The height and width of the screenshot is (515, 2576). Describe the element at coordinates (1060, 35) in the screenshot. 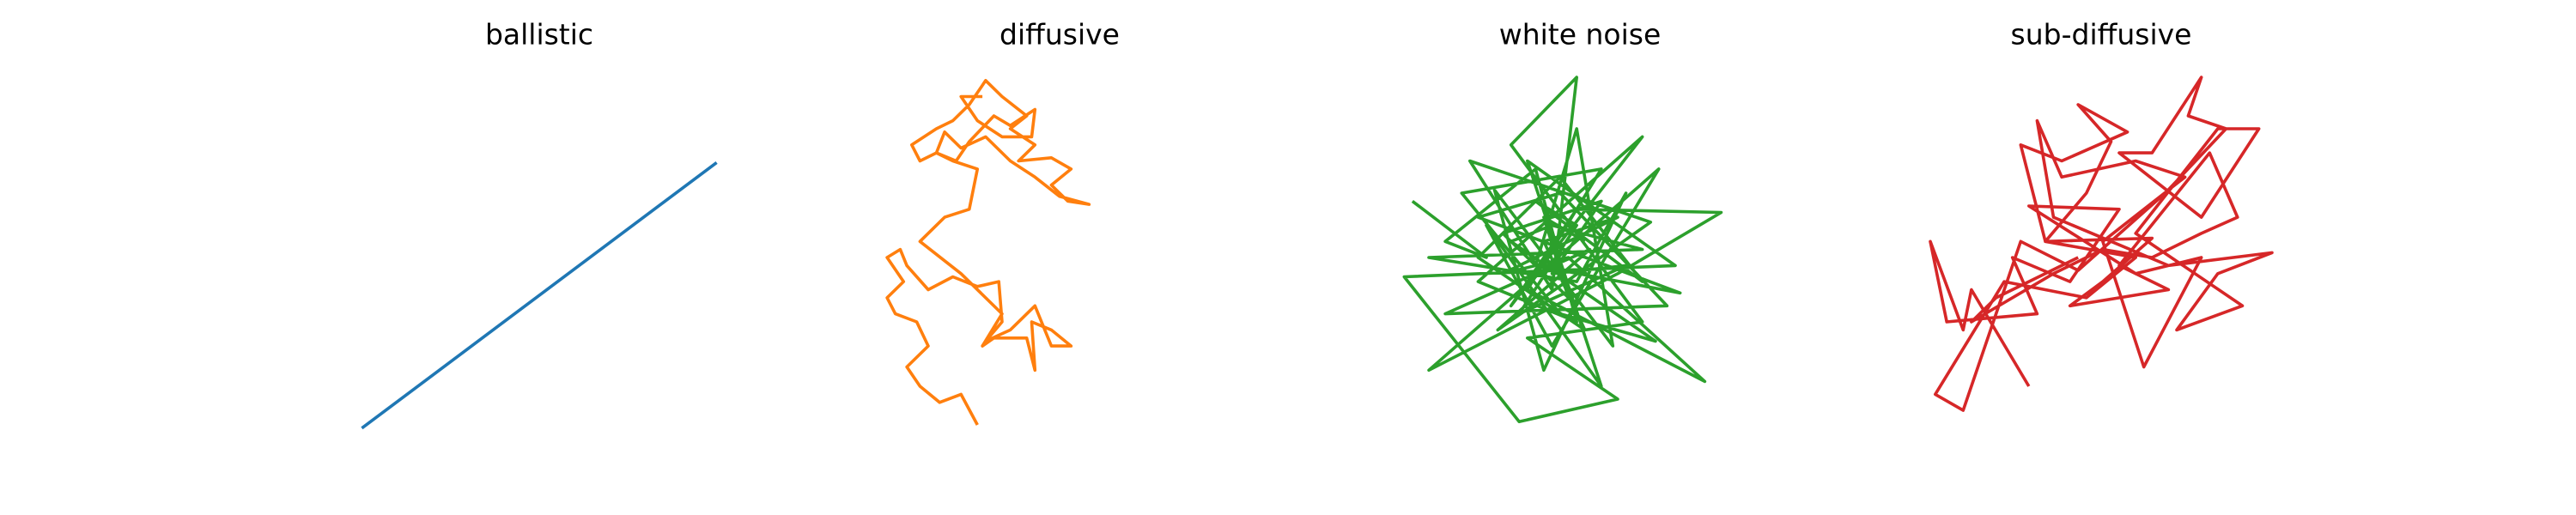

I see `chart-title: diffusive` at that location.